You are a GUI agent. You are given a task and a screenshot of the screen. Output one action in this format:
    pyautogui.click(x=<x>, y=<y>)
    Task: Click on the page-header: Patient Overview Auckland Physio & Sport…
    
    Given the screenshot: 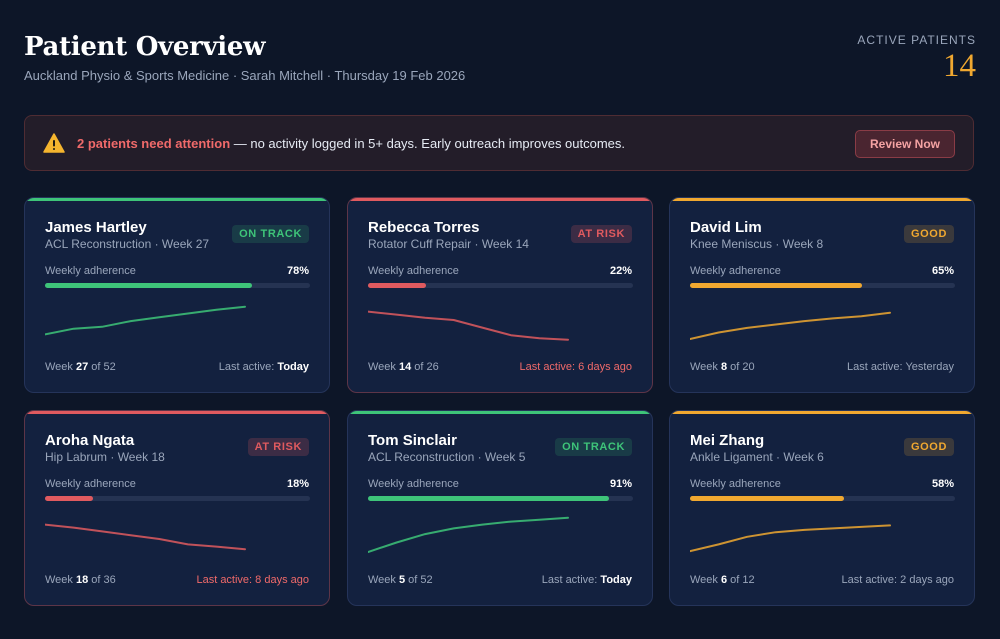 What is the action you would take?
    pyautogui.click(x=500, y=60)
    